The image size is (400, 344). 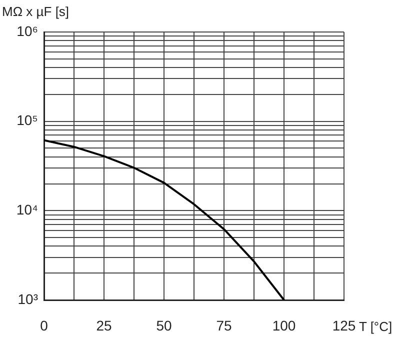 I want to click on x-tick-label: 75, so click(x=224, y=325).